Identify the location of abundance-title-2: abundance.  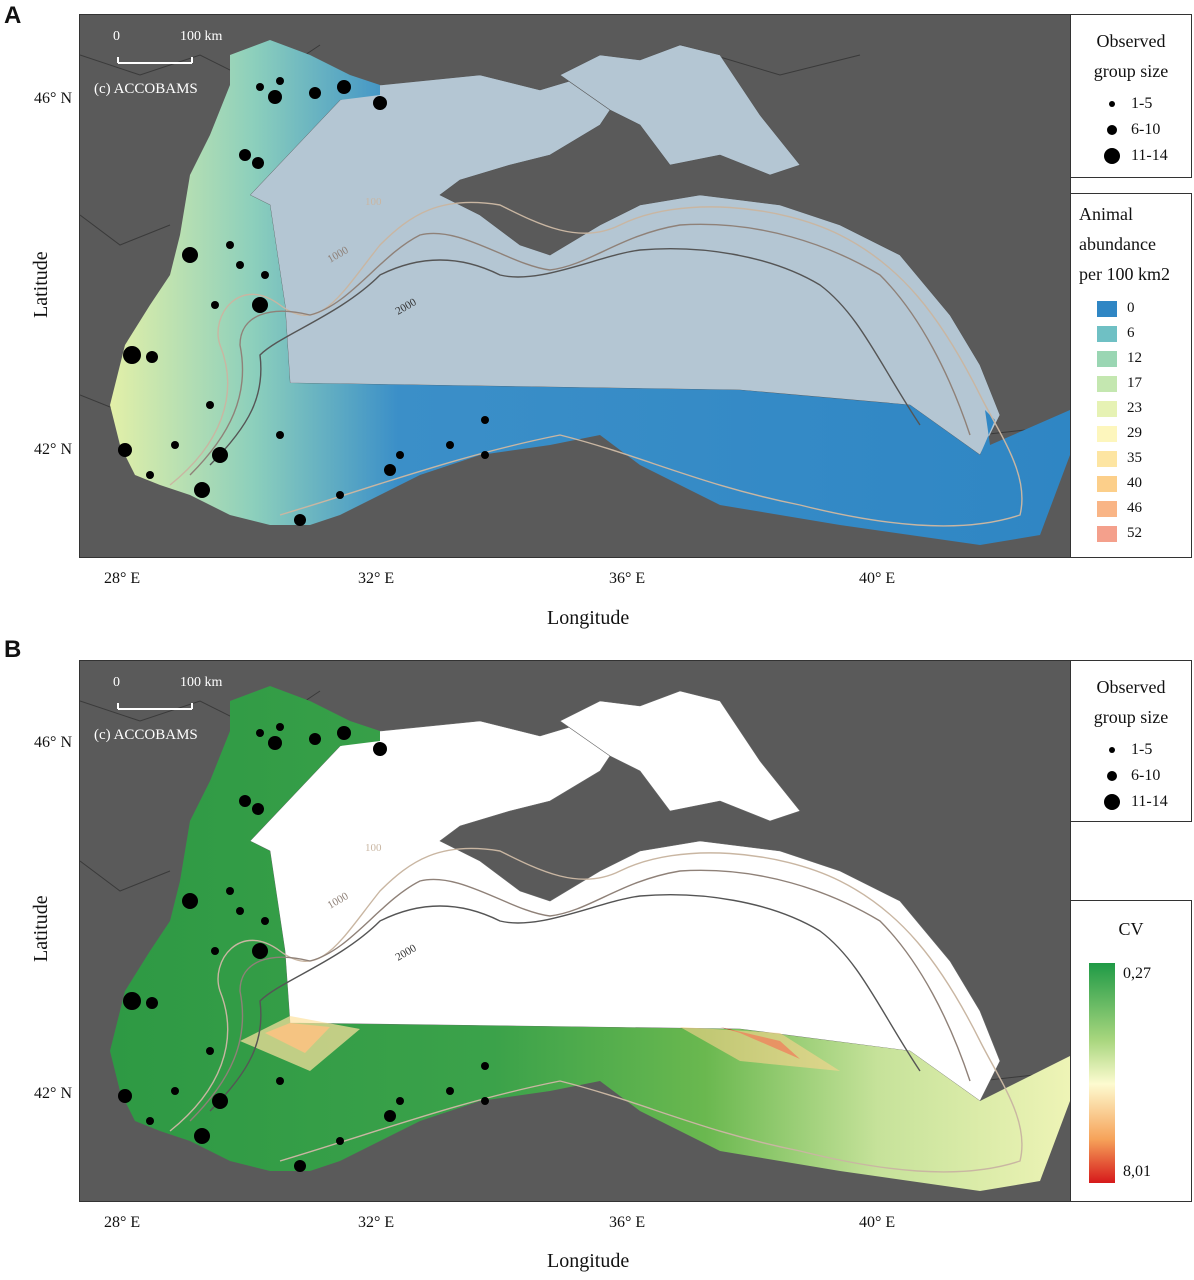
(1117, 244).